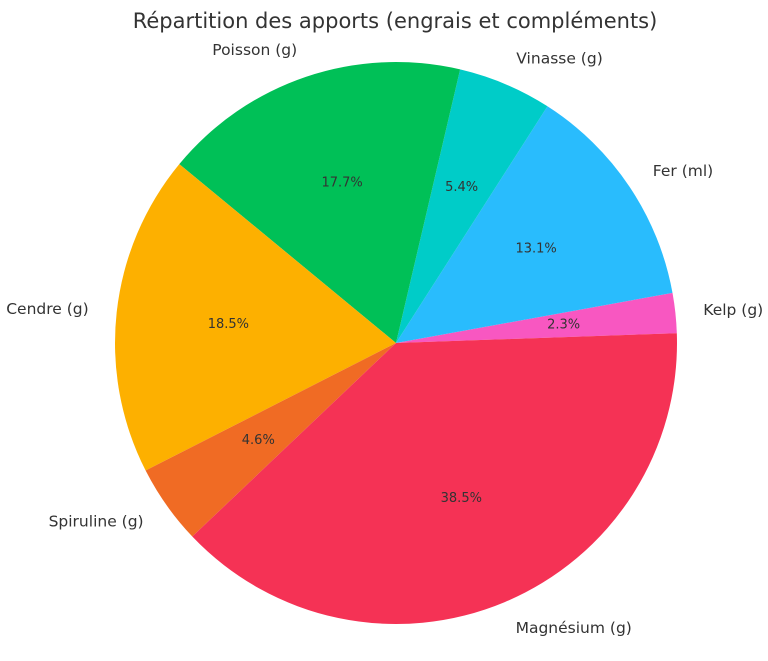 This screenshot has width=768, height=661. Describe the element at coordinates (461, 498) in the screenshot. I see `percent-label-magnesium-g: 38.5%` at that location.